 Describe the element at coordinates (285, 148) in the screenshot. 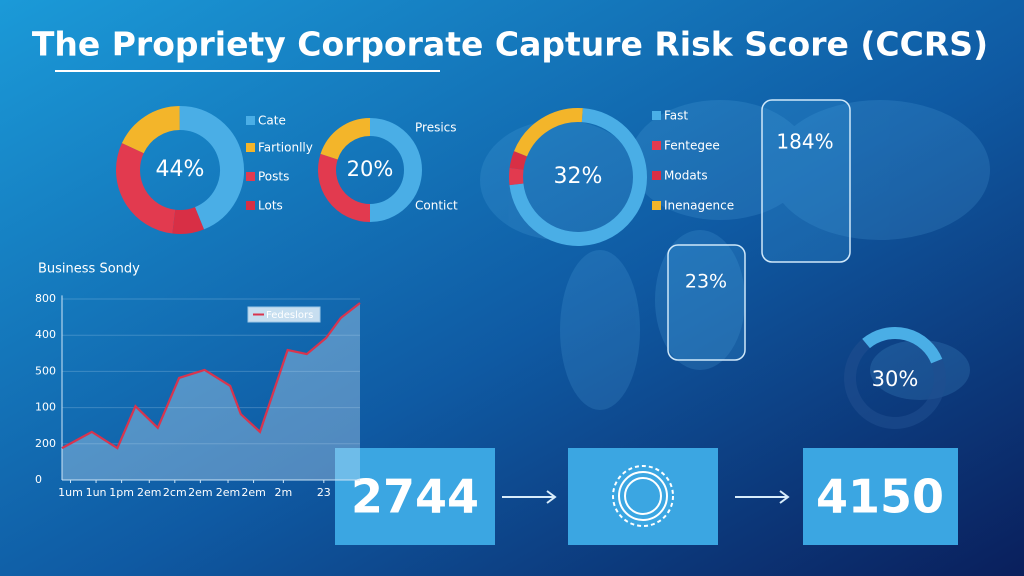

I see `legend-label: Fartionlly` at that location.